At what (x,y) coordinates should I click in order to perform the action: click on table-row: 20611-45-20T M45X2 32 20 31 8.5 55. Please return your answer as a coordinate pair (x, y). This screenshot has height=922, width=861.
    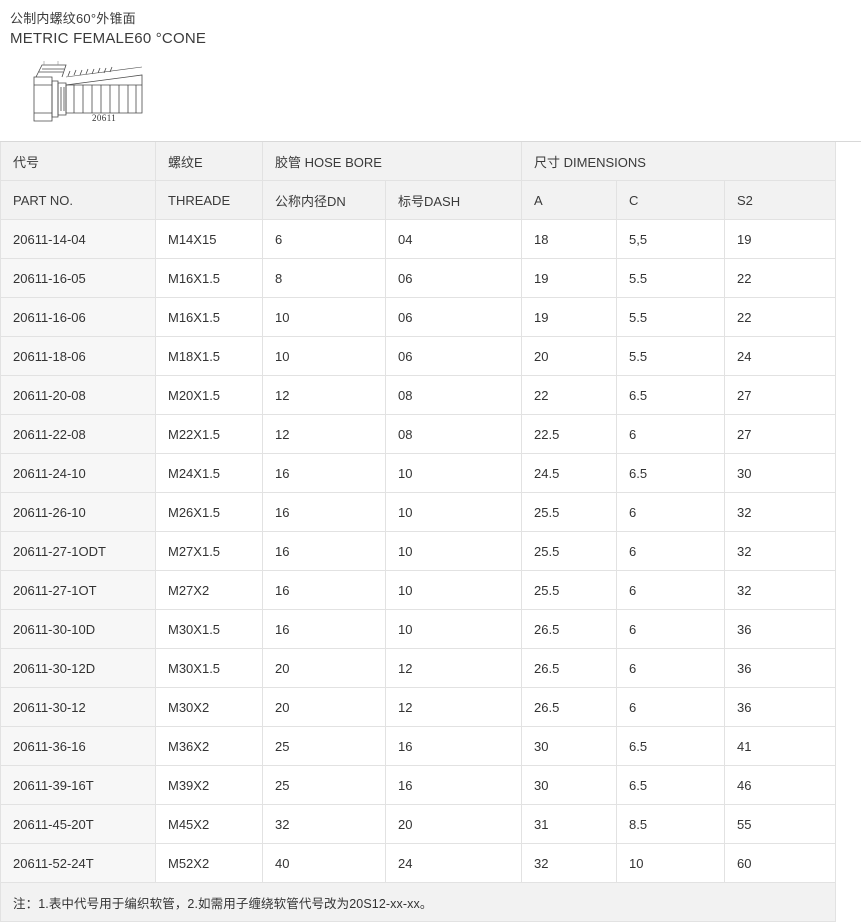
    Looking at the image, I should click on (418, 824).